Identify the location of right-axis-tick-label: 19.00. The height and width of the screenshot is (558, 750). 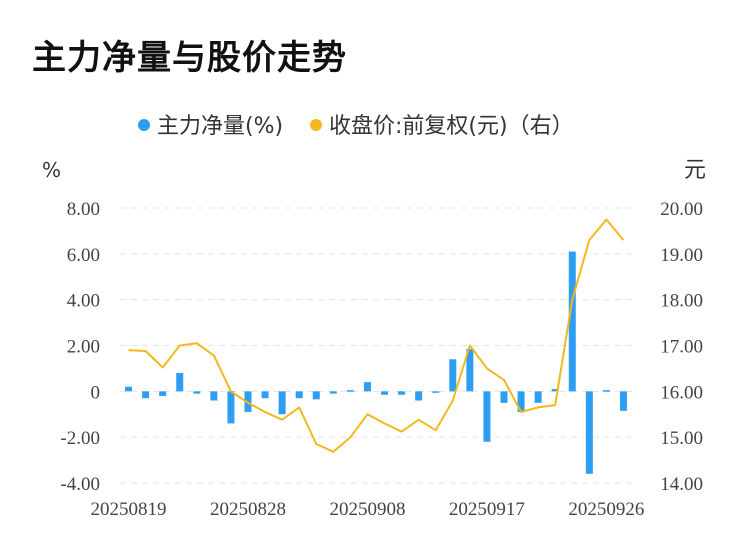
(681, 255).